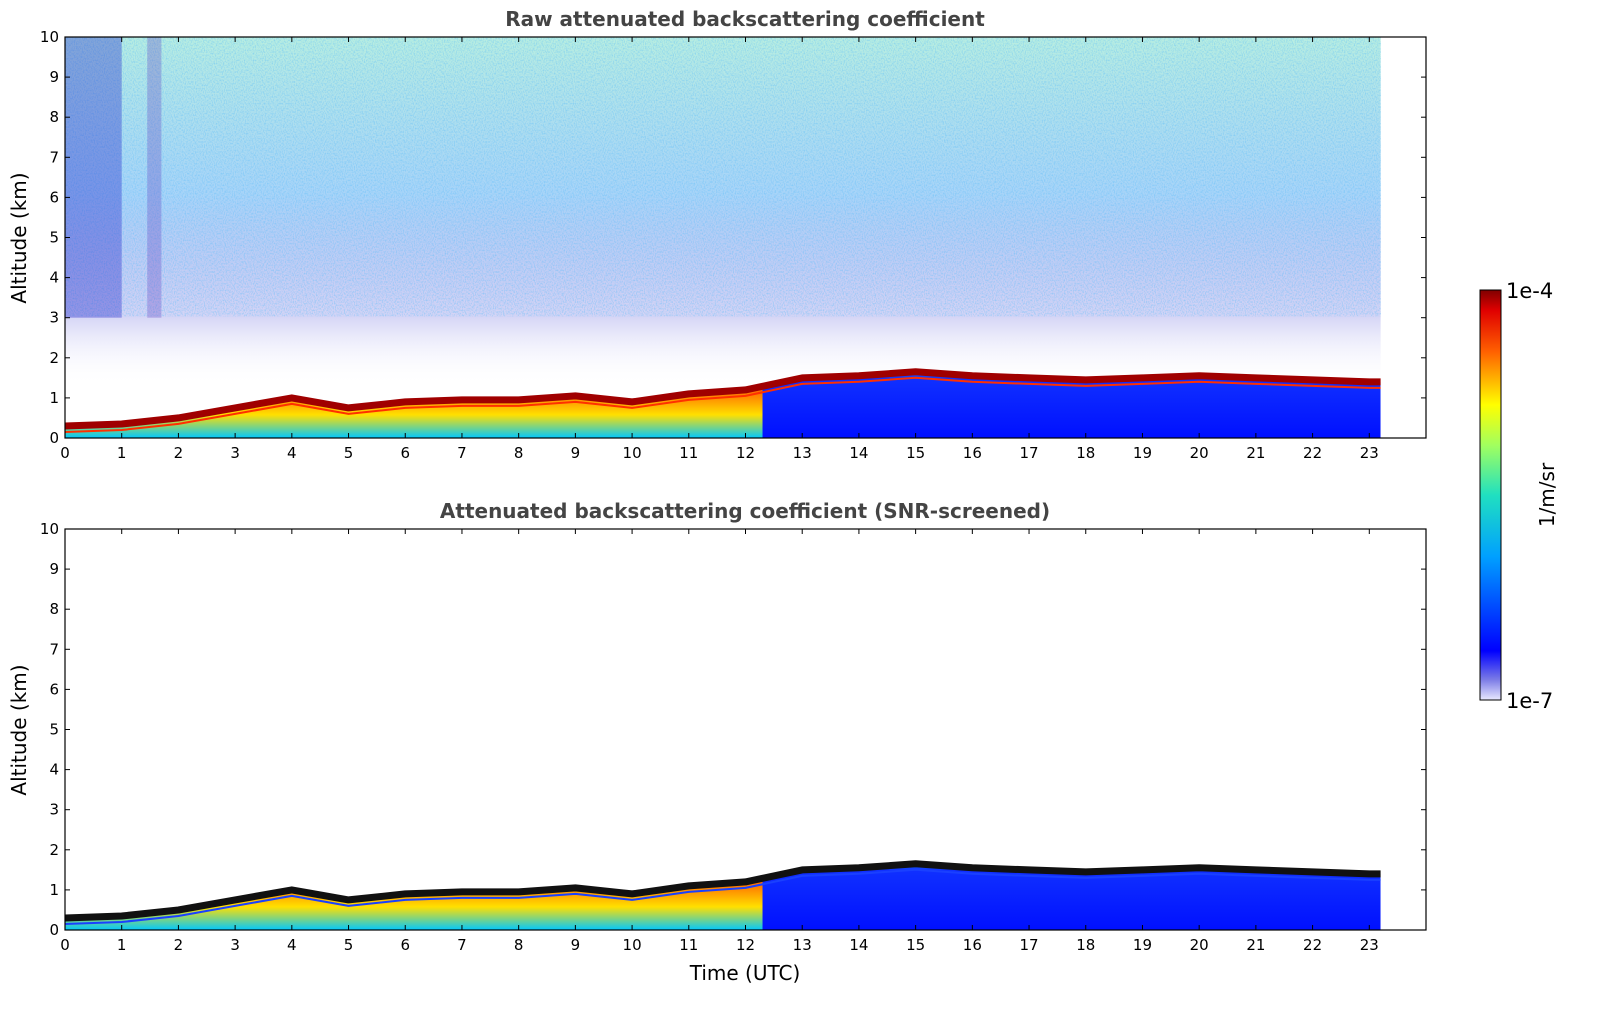 This screenshot has width=1606, height=1020. Describe the element at coordinates (19, 237) in the screenshot. I see `raw-y-axis-label: Altitude (km)` at that location.